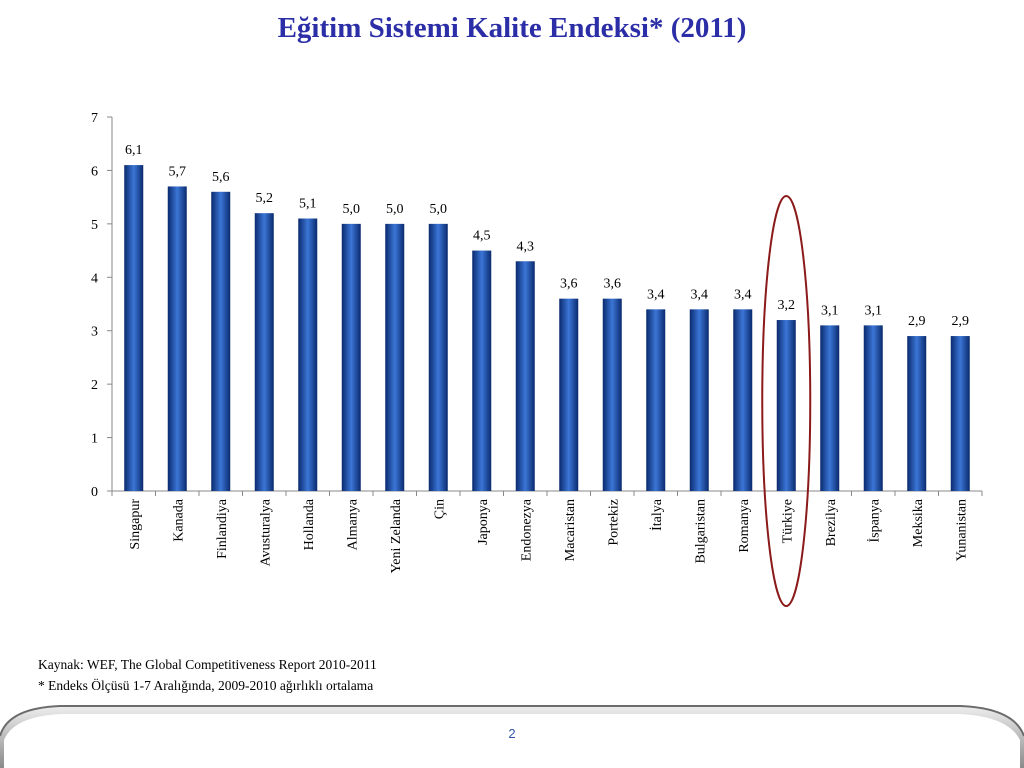 Image resolution: width=1024 pixels, height=768 pixels. Describe the element at coordinates (309, 524) in the screenshot. I see `category-label: Hollanda` at that location.